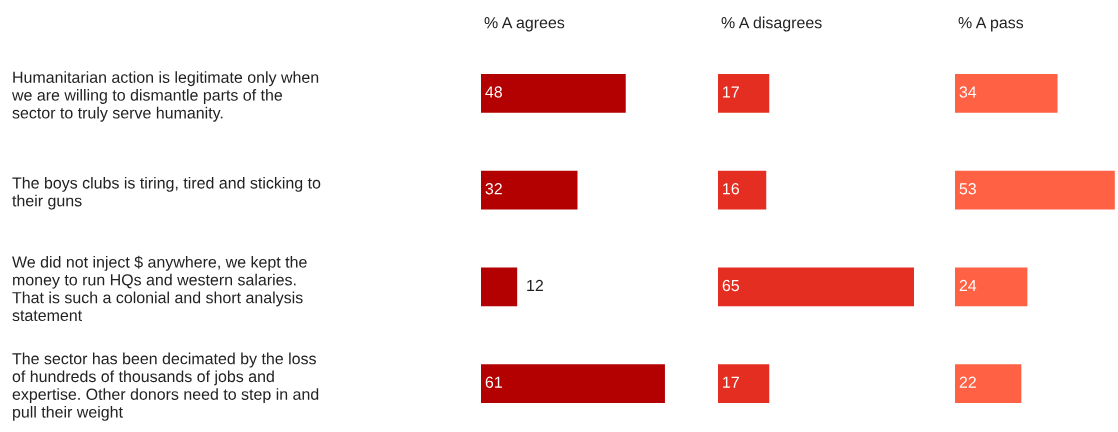 This screenshot has height=432, width=1118. Describe the element at coordinates (165, 96) in the screenshot. I see `y-tick-label: Humanitarian action is legitimate only when we are willing to dismantle parts of the sector to truly serve humanity.` at that location.